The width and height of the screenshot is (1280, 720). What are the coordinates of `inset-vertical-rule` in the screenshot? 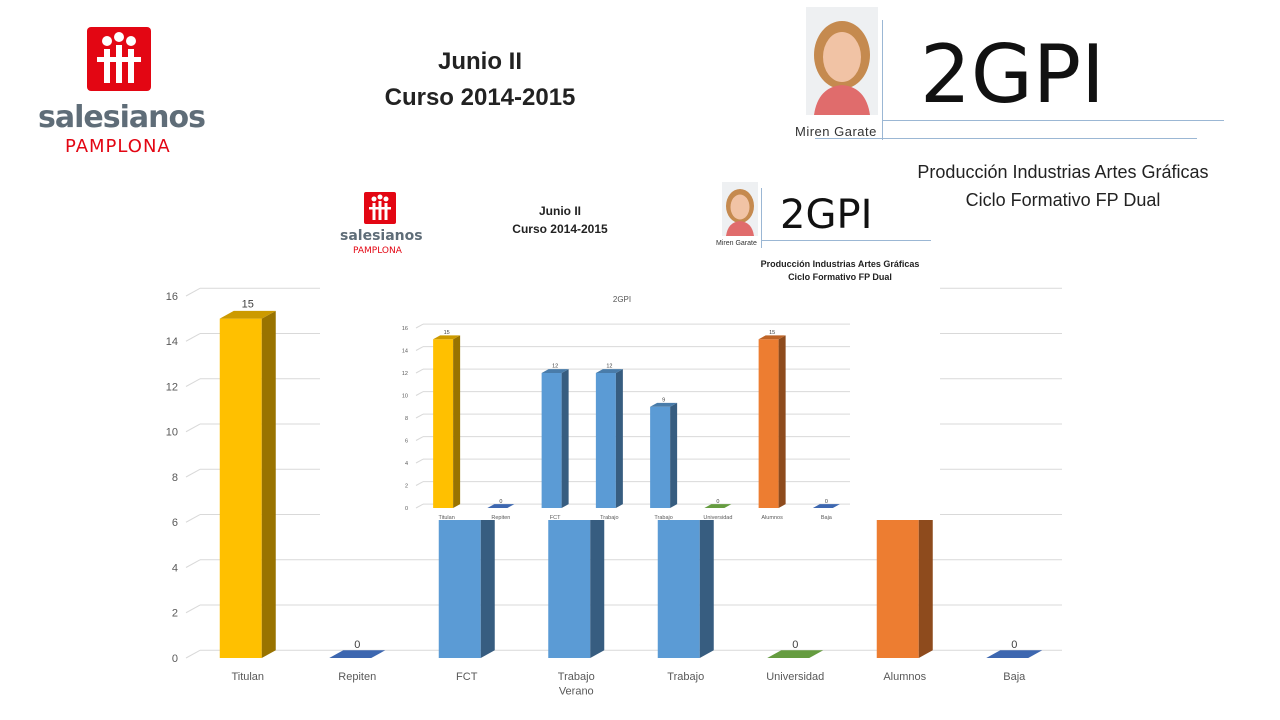 It's located at (761, 218).